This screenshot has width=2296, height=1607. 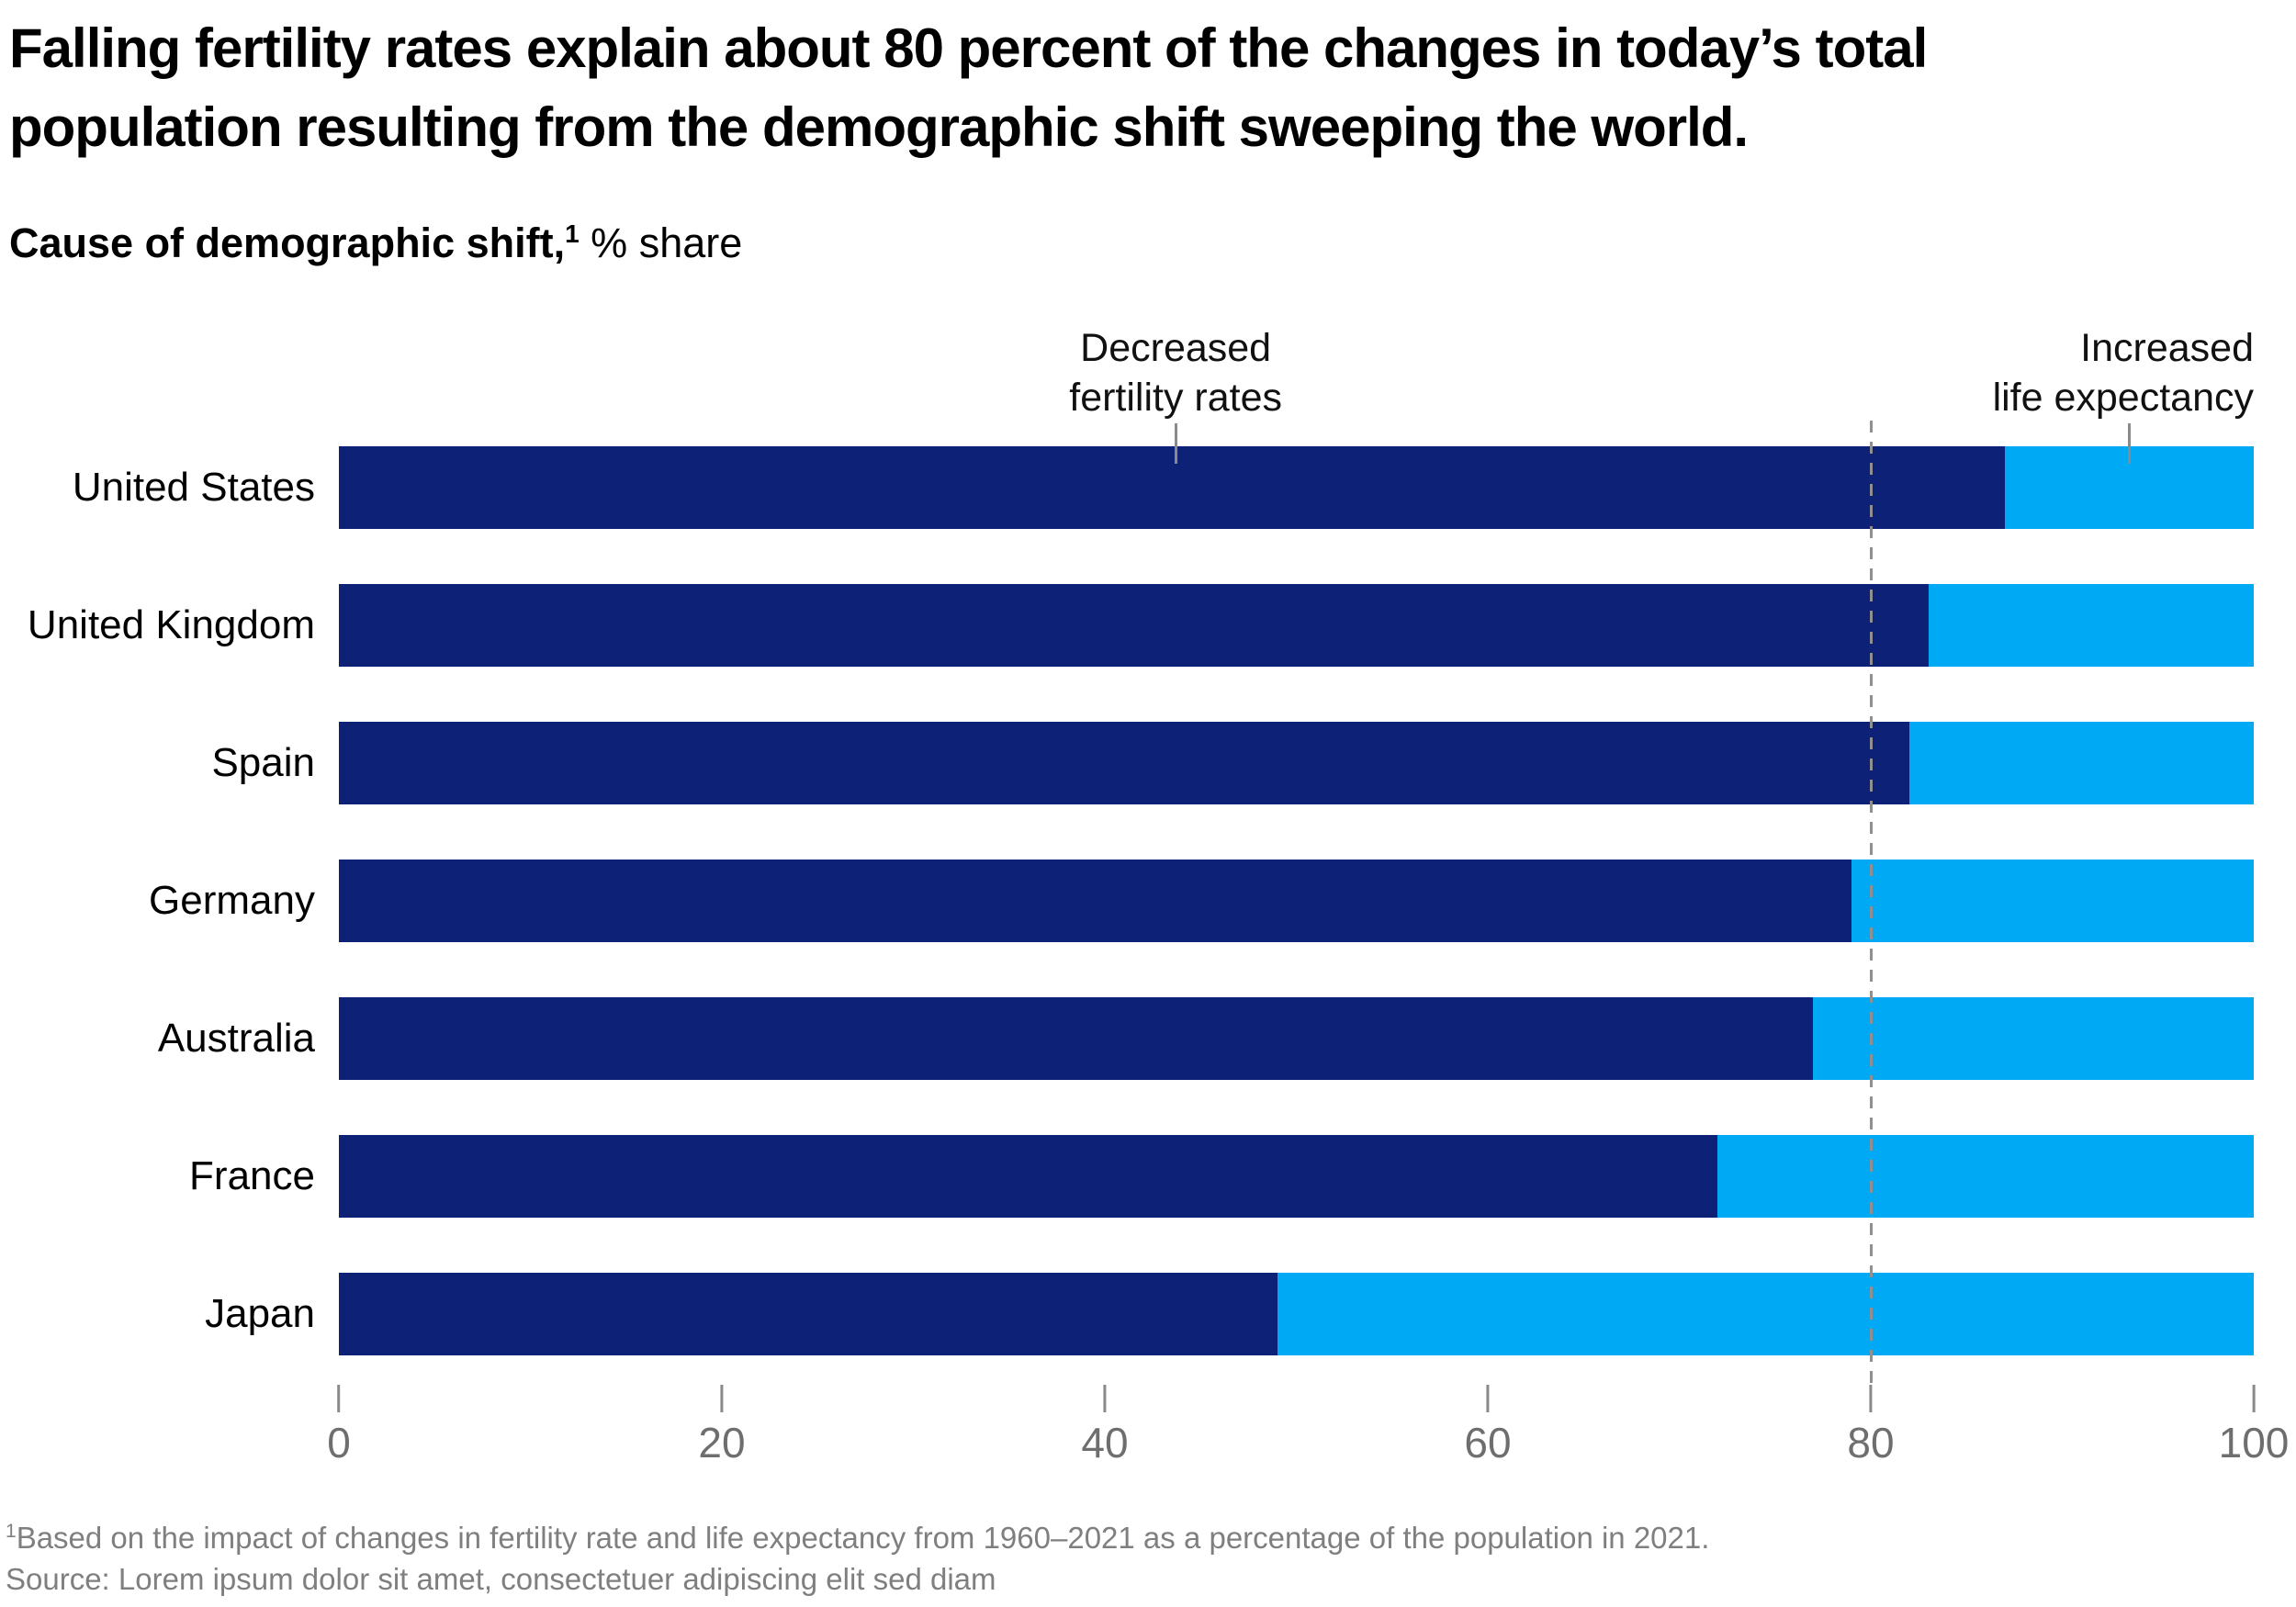 I want to click on chart-row: Spain, so click(x=1232, y=763).